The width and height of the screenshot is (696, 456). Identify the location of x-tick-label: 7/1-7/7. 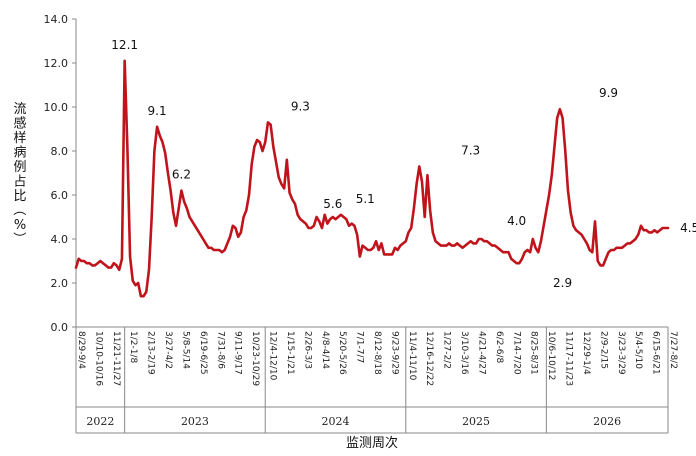
(360, 347).